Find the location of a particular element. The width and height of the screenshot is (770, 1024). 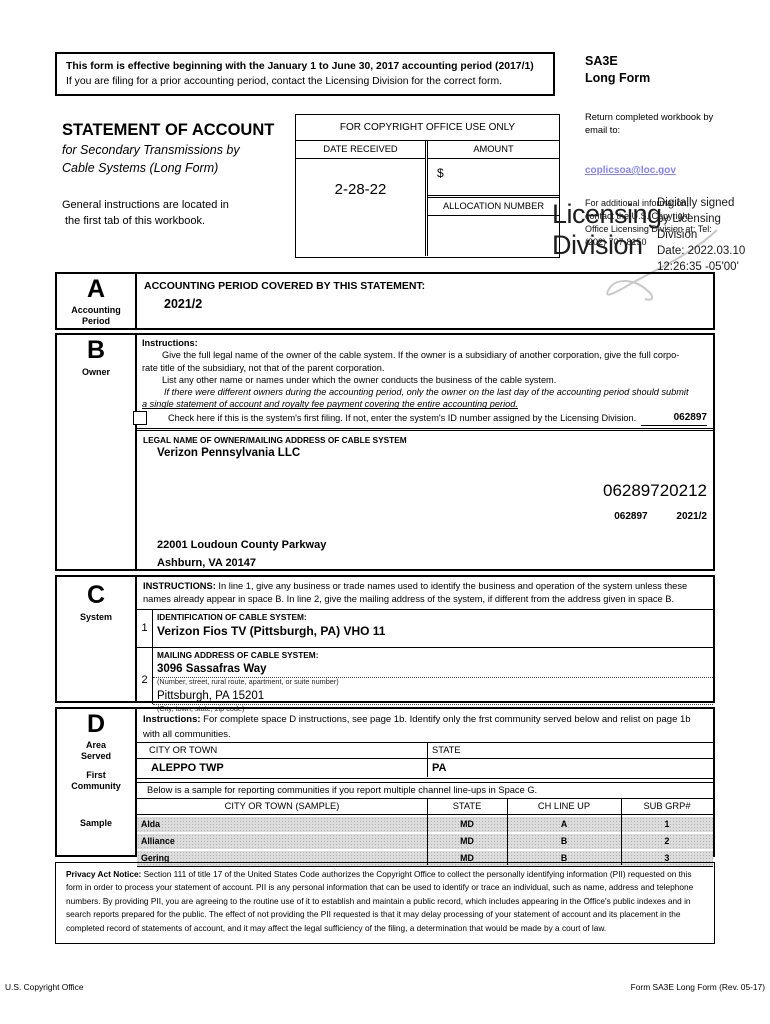

table-header-row: CITY OR TOWN STATE is located at coordinates (425, 750).